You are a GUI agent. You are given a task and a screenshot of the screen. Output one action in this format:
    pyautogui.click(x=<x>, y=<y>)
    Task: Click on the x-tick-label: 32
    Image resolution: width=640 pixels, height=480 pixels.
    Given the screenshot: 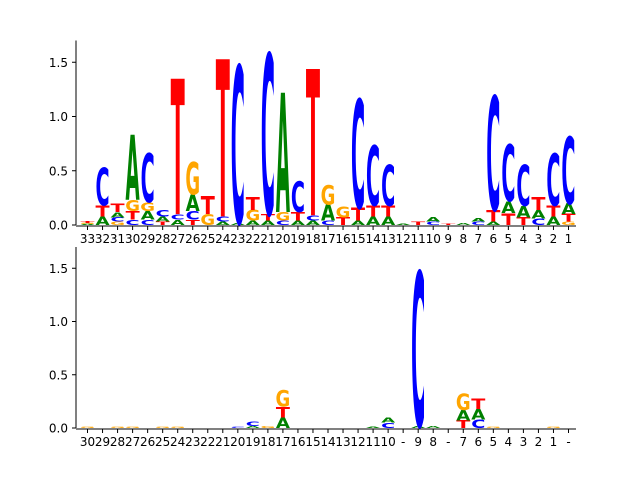 What is the action you would take?
    pyautogui.click(x=102, y=239)
    